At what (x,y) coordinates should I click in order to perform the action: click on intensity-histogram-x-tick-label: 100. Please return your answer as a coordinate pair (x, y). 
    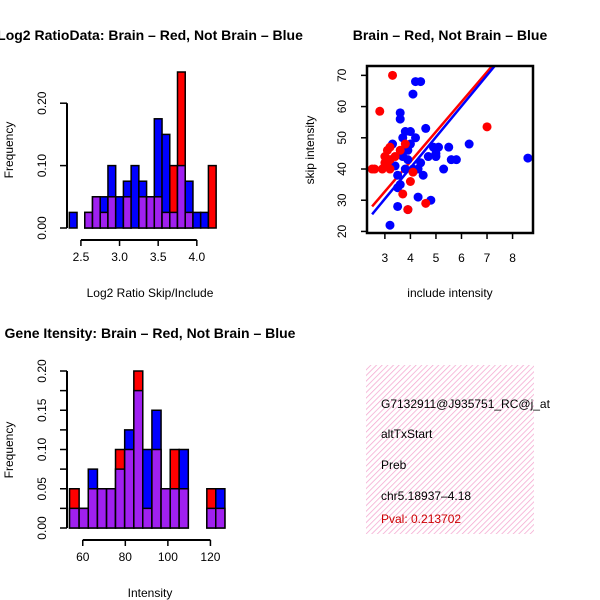
    Looking at the image, I should click on (168, 557).